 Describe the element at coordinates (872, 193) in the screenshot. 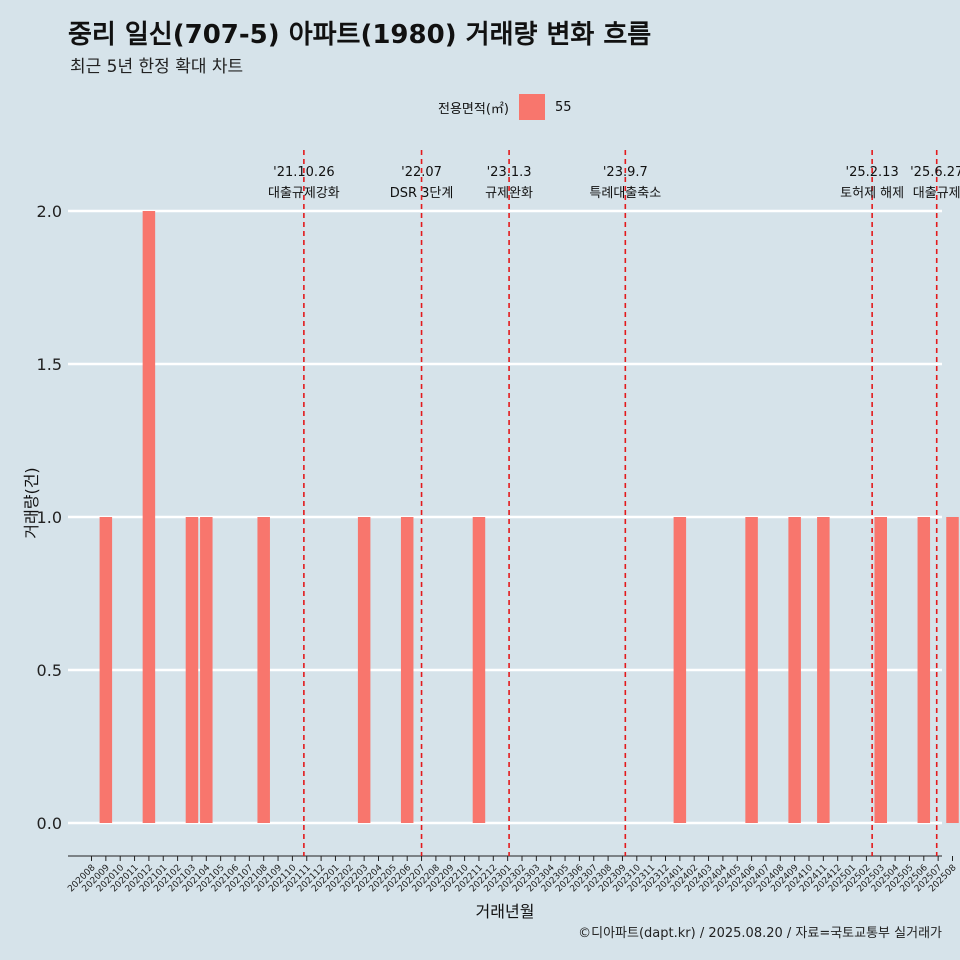

I see `event-label: 토허제 해제` at that location.